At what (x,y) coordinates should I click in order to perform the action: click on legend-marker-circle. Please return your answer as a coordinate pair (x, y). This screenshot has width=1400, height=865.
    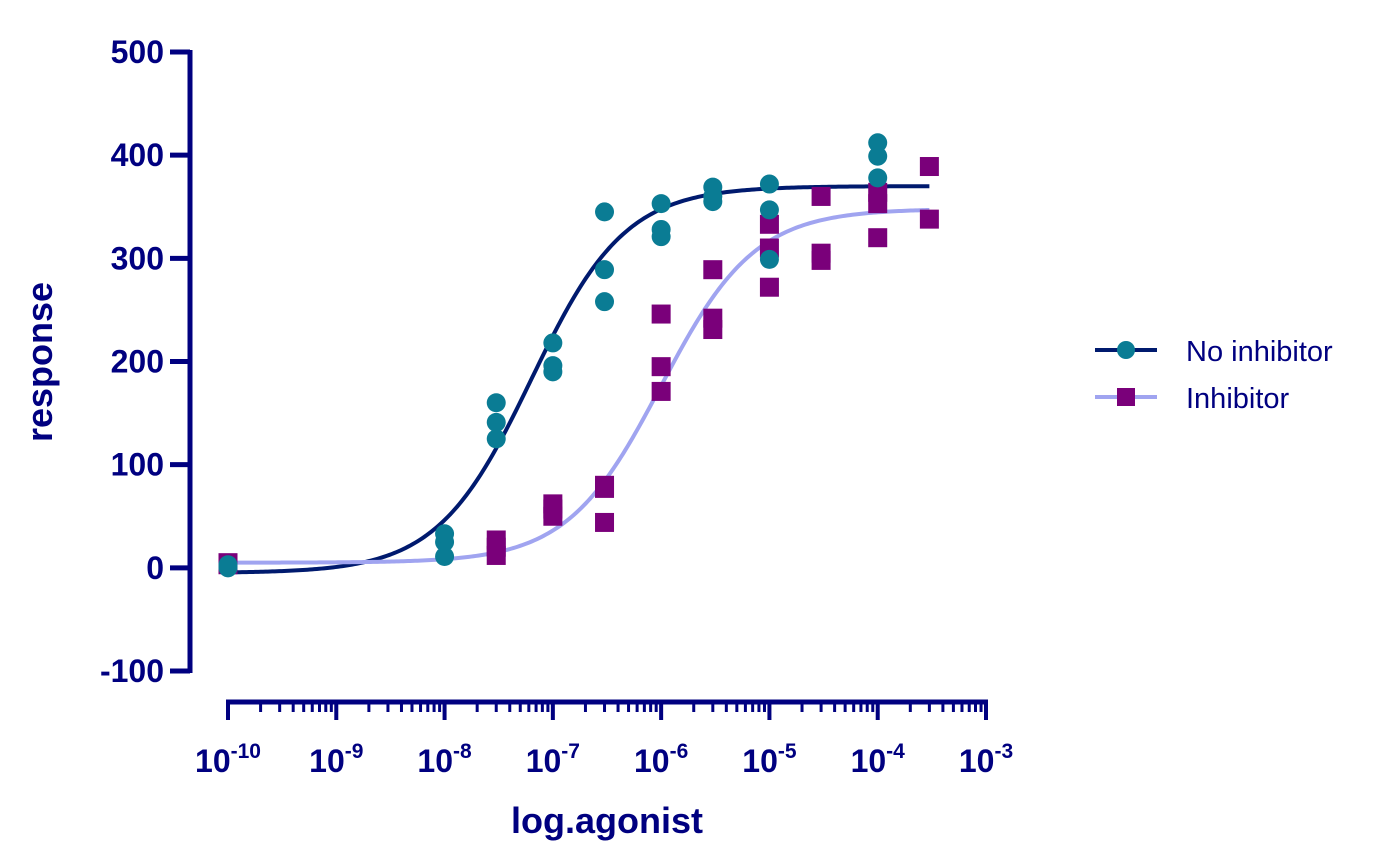
    Looking at the image, I should click on (1126, 350).